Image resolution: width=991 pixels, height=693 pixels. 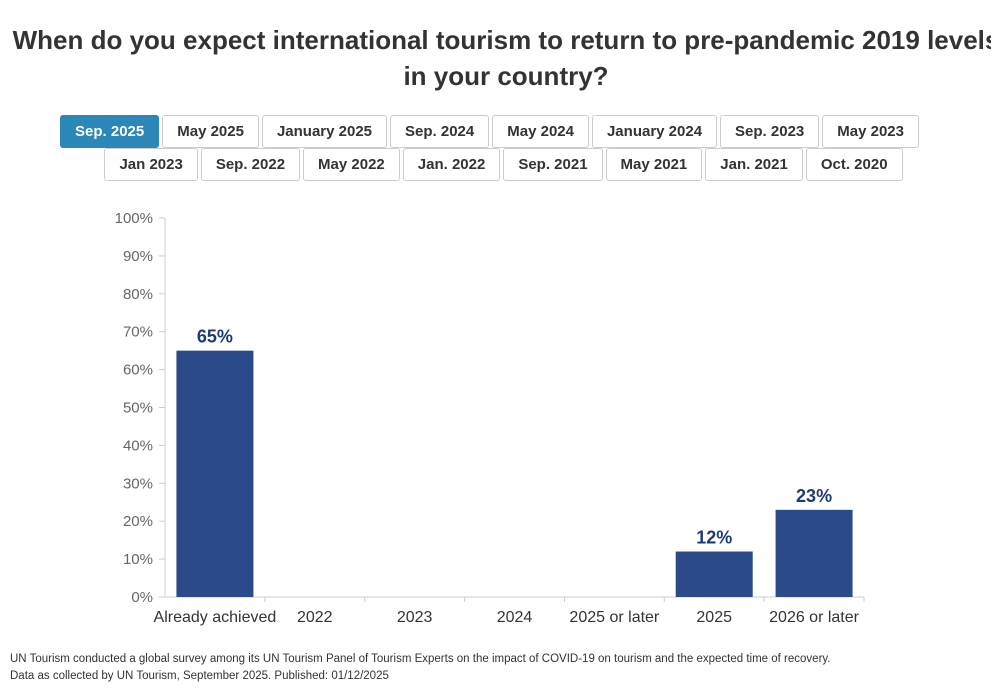 What do you see at coordinates (870, 131) in the screenshot?
I see `tab-may-2023: May 2023` at bounding box center [870, 131].